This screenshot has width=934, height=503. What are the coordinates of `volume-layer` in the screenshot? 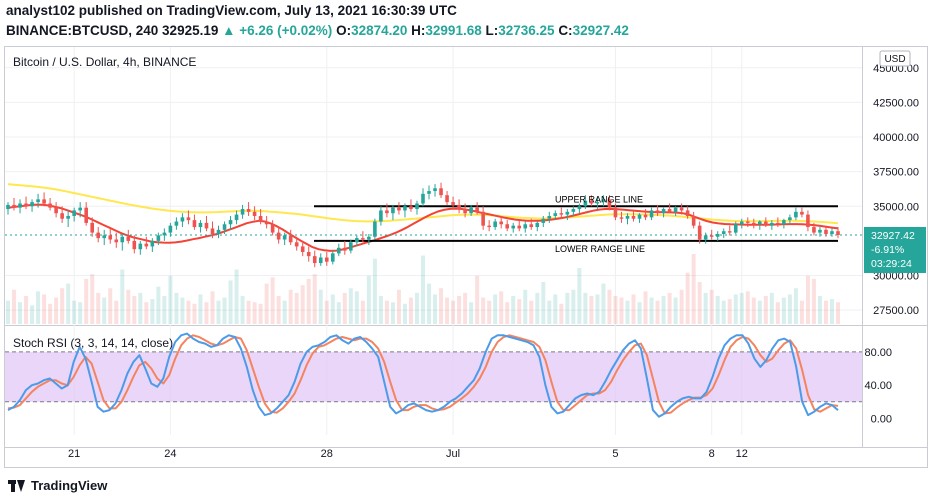 It's located at (423, 289).